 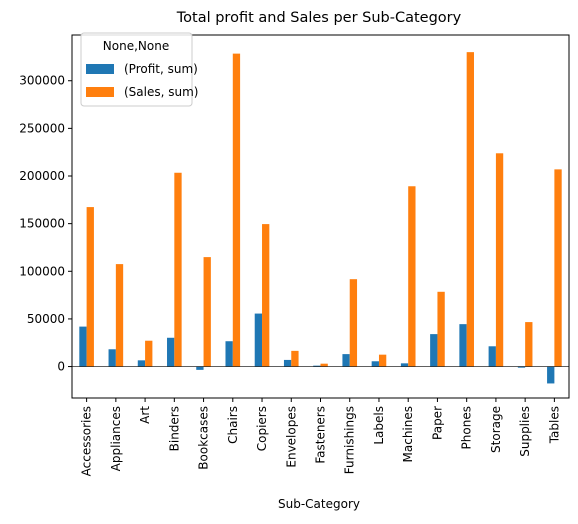 What do you see at coordinates (200, 368) in the screenshot?
I see `bar-profit-bookcases` at bounding box center [200, 368].